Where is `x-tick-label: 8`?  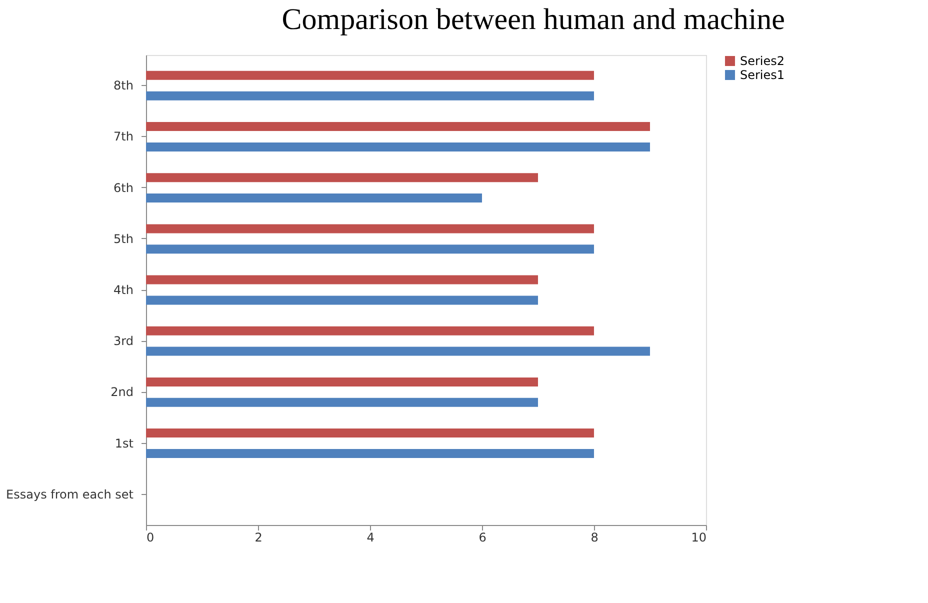
x-tick-label: 8 is located at coordinates (594, 537).